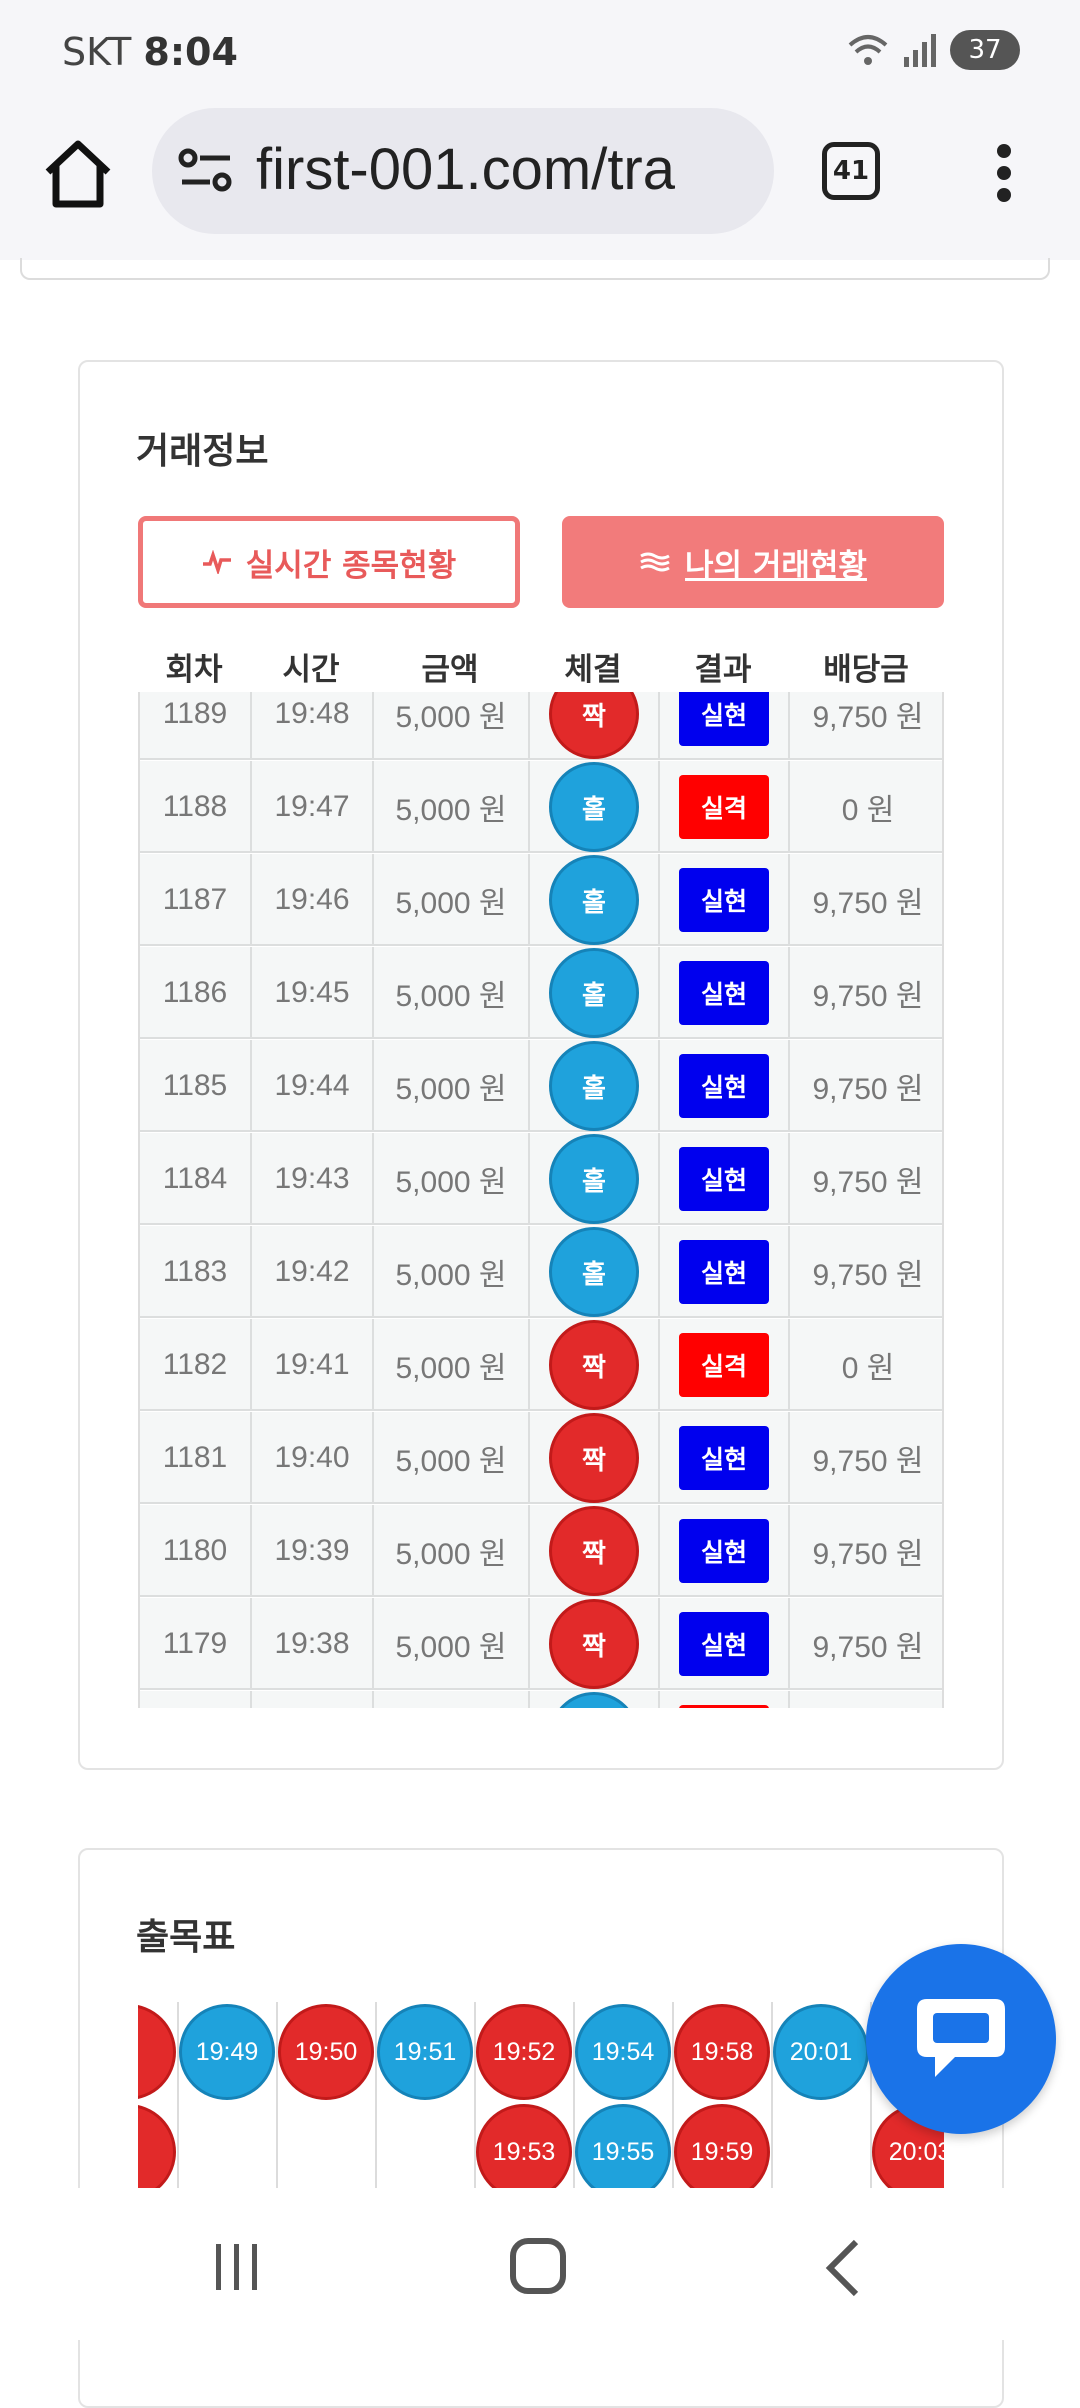 This screenshot has height=2408, width=1080. I want to click on round-cell: 1179, so click(196, 1644).